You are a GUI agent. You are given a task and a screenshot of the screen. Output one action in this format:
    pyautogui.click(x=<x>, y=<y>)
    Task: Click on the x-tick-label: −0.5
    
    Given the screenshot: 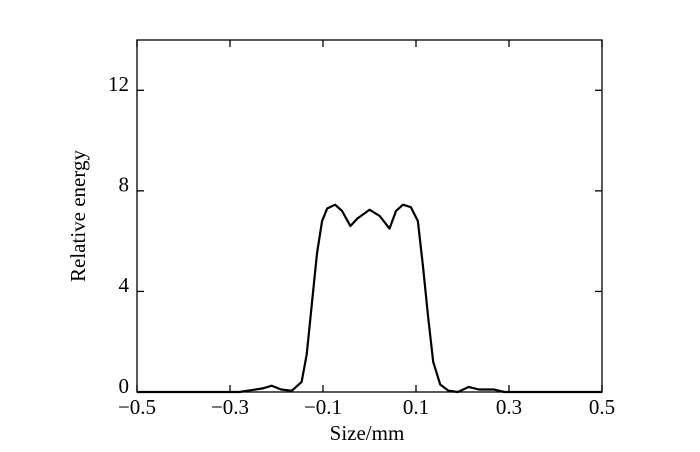 What is the action you would take?
    pyautogui.click(x=137, y=407)
    